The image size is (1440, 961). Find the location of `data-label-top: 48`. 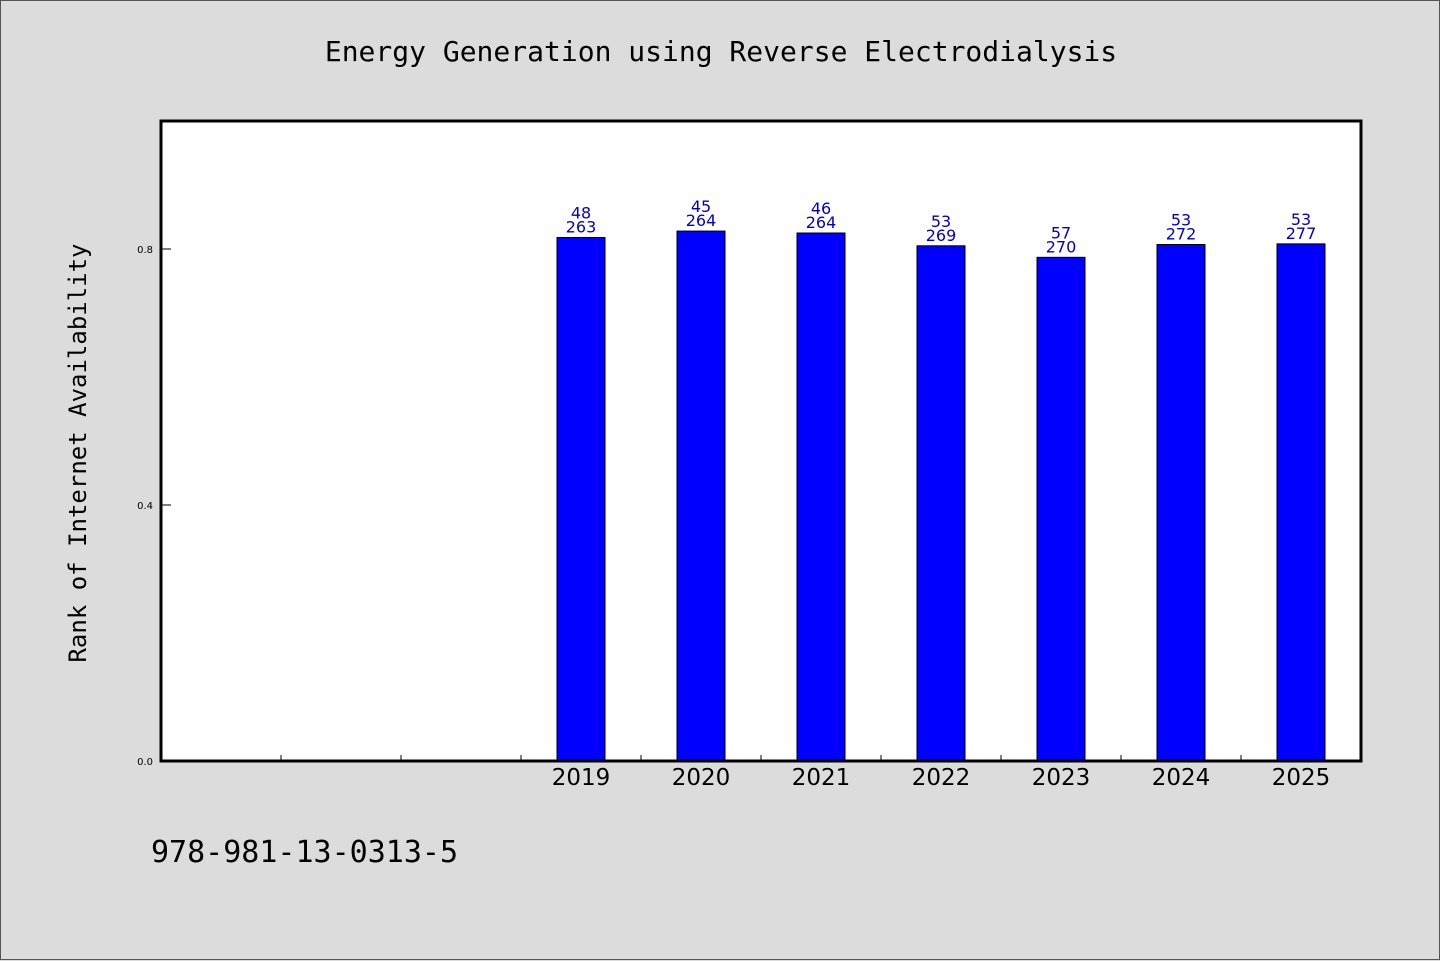

data-label-top: 48 is located at coordinates (581, 212).